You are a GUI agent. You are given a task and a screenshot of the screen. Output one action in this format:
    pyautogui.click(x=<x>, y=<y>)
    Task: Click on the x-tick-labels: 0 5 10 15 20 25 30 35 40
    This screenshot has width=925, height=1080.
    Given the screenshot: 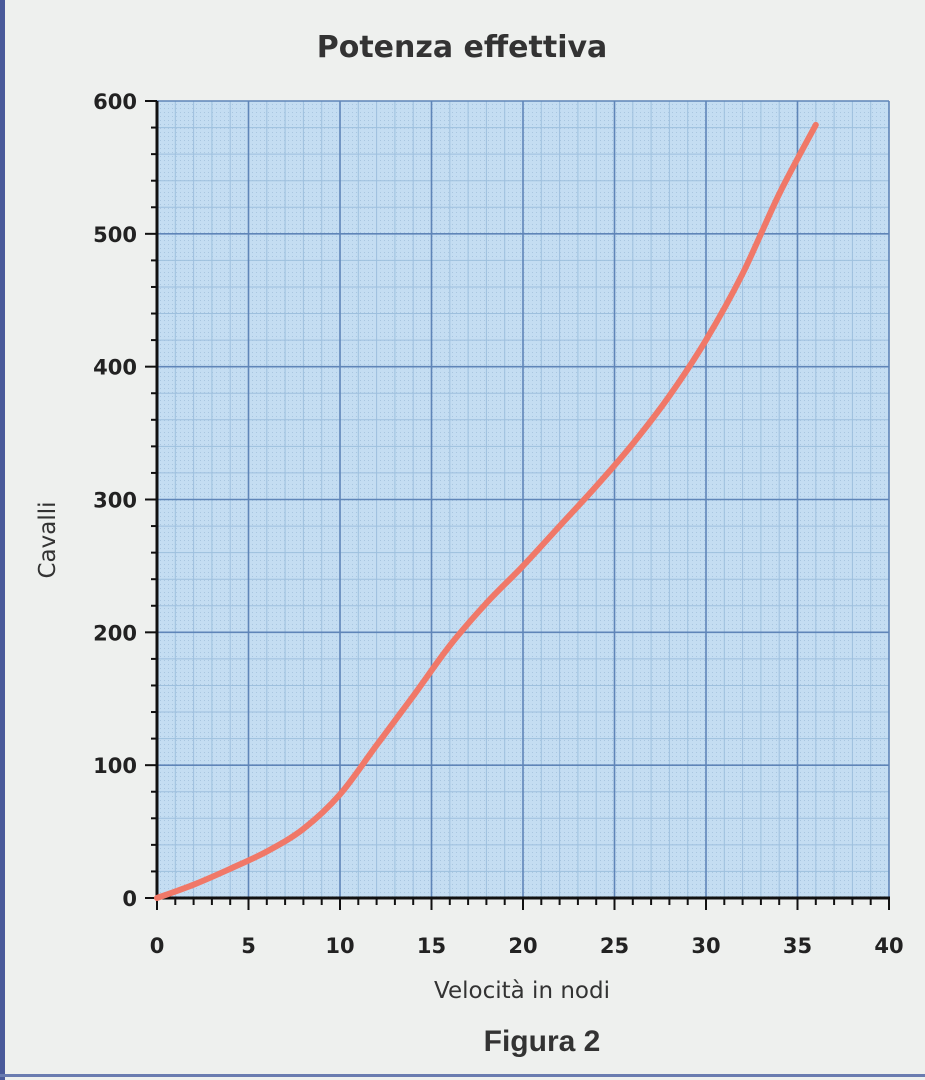 What is the action you would take?
    pyautogui.click(x=527, y=946)
    